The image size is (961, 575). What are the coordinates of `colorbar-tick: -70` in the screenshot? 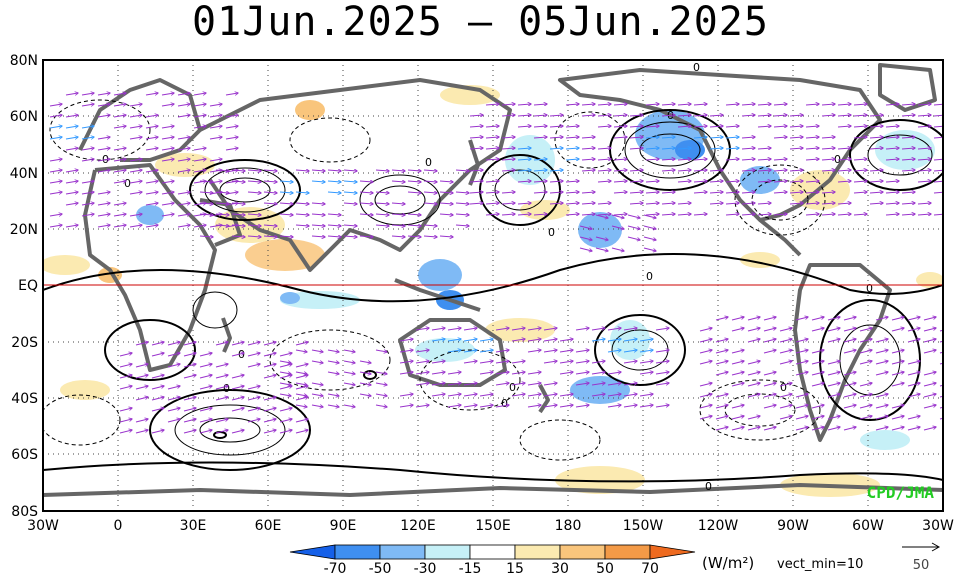 It's located at (335, 568).